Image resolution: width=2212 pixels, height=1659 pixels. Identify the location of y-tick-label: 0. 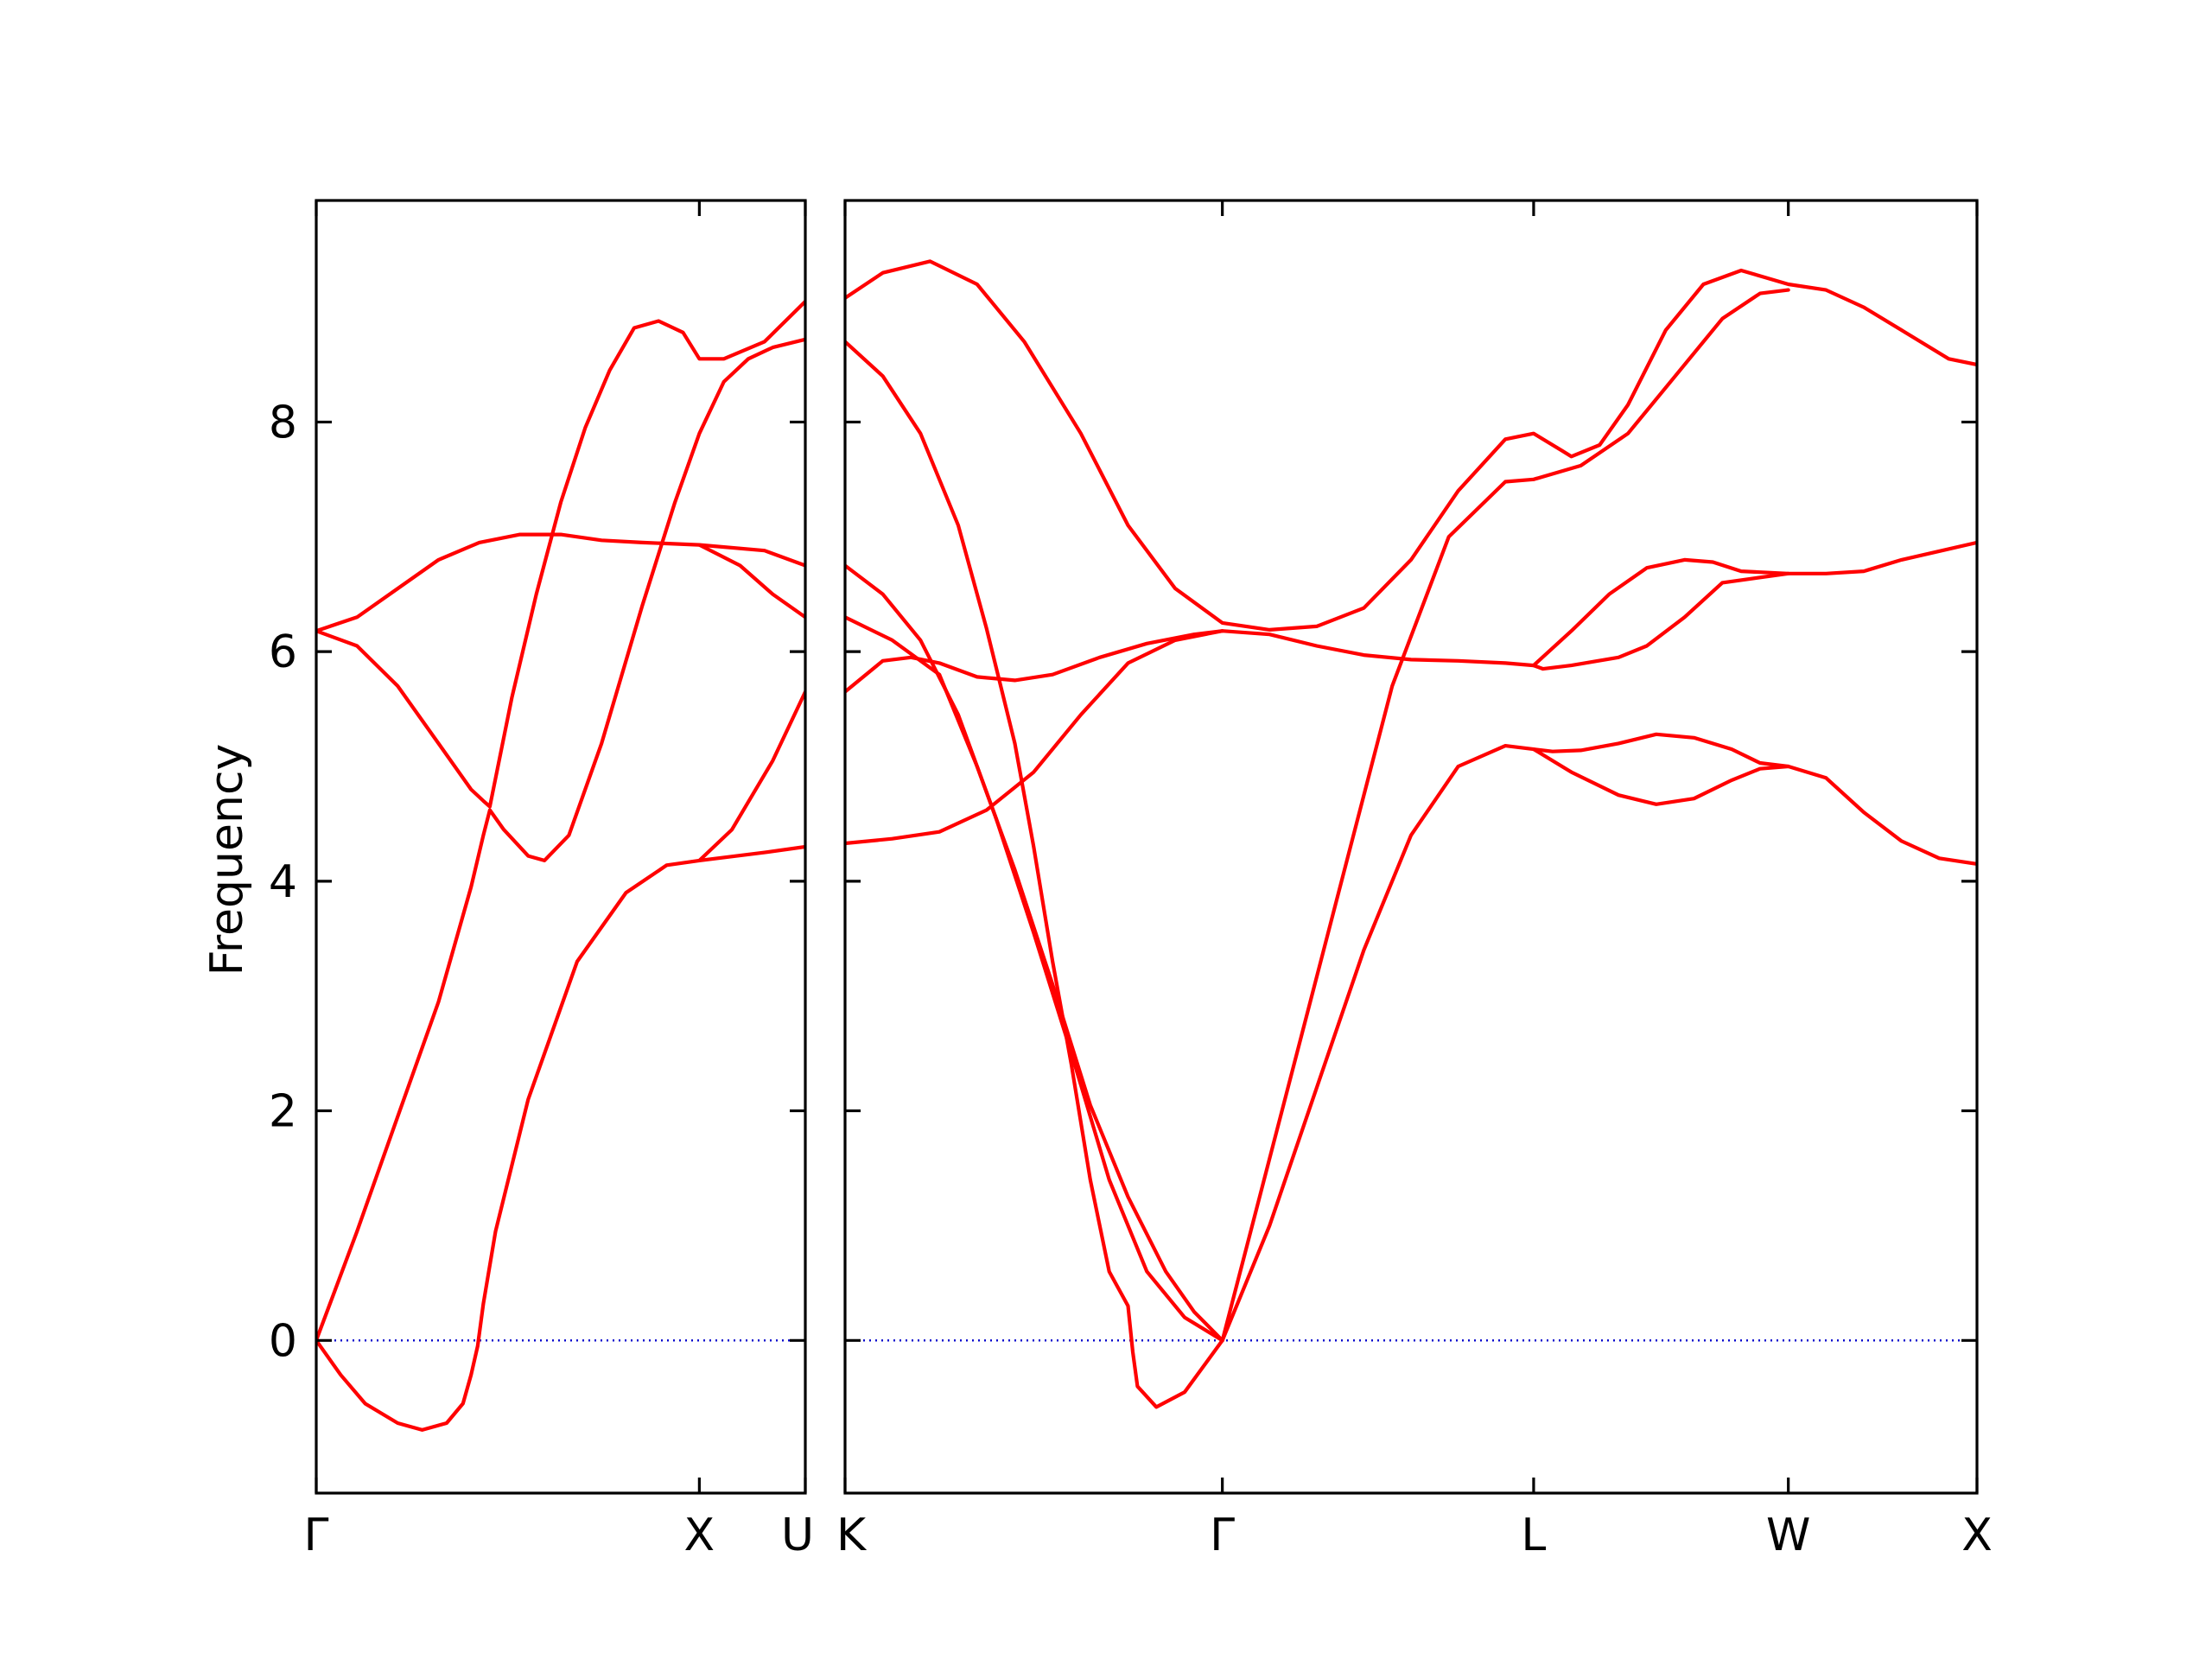
(283, 1341).